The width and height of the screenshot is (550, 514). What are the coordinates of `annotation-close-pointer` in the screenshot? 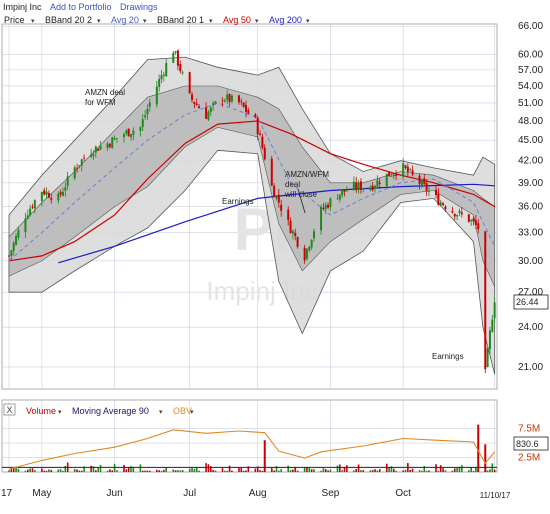 It's located at (301, 201).